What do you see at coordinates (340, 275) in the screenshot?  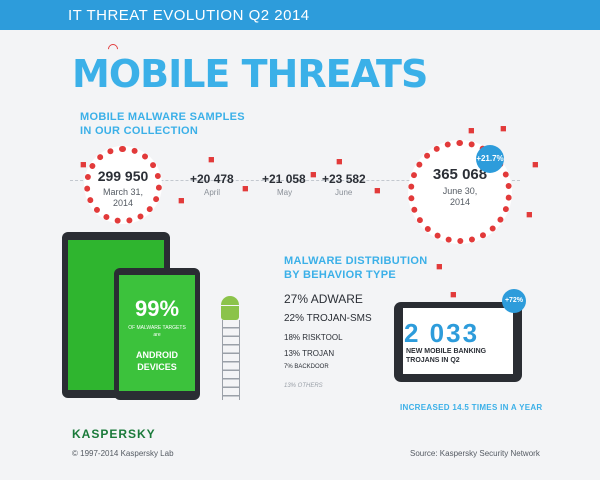 I see `distribution-title-line2: BY BEHAVIOR TYPE` at bounding box center [340, 275].